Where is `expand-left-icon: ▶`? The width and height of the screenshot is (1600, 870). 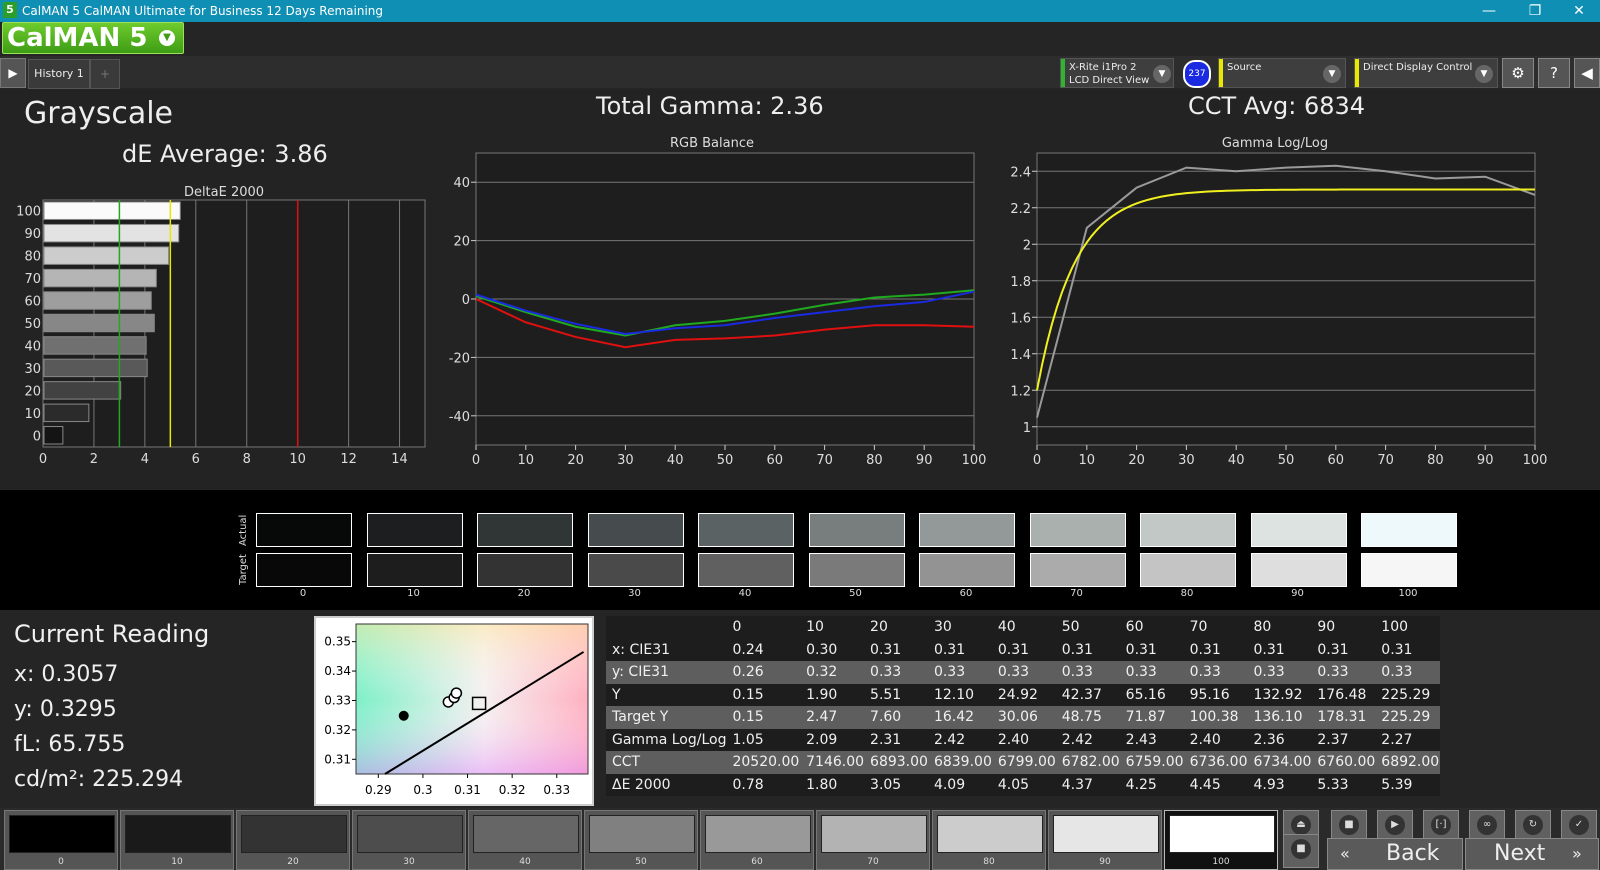
expand-left-icon: ▶ is located at coordinates (13, 73).